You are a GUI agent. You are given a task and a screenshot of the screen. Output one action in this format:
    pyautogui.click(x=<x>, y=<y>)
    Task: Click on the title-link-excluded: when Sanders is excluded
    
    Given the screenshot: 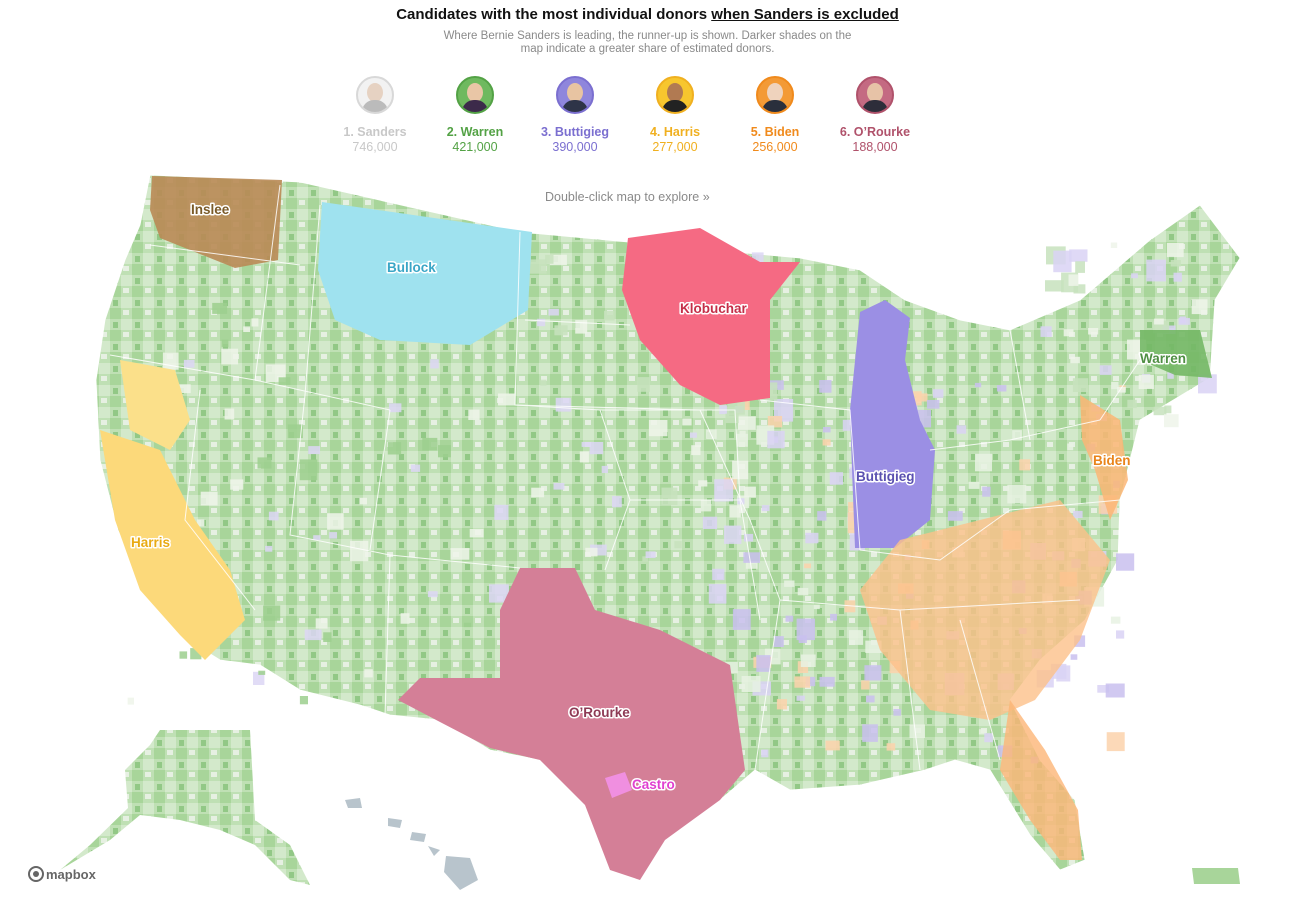 What is the action you would take?
    pyautogui.click(x=805, y=14)
    